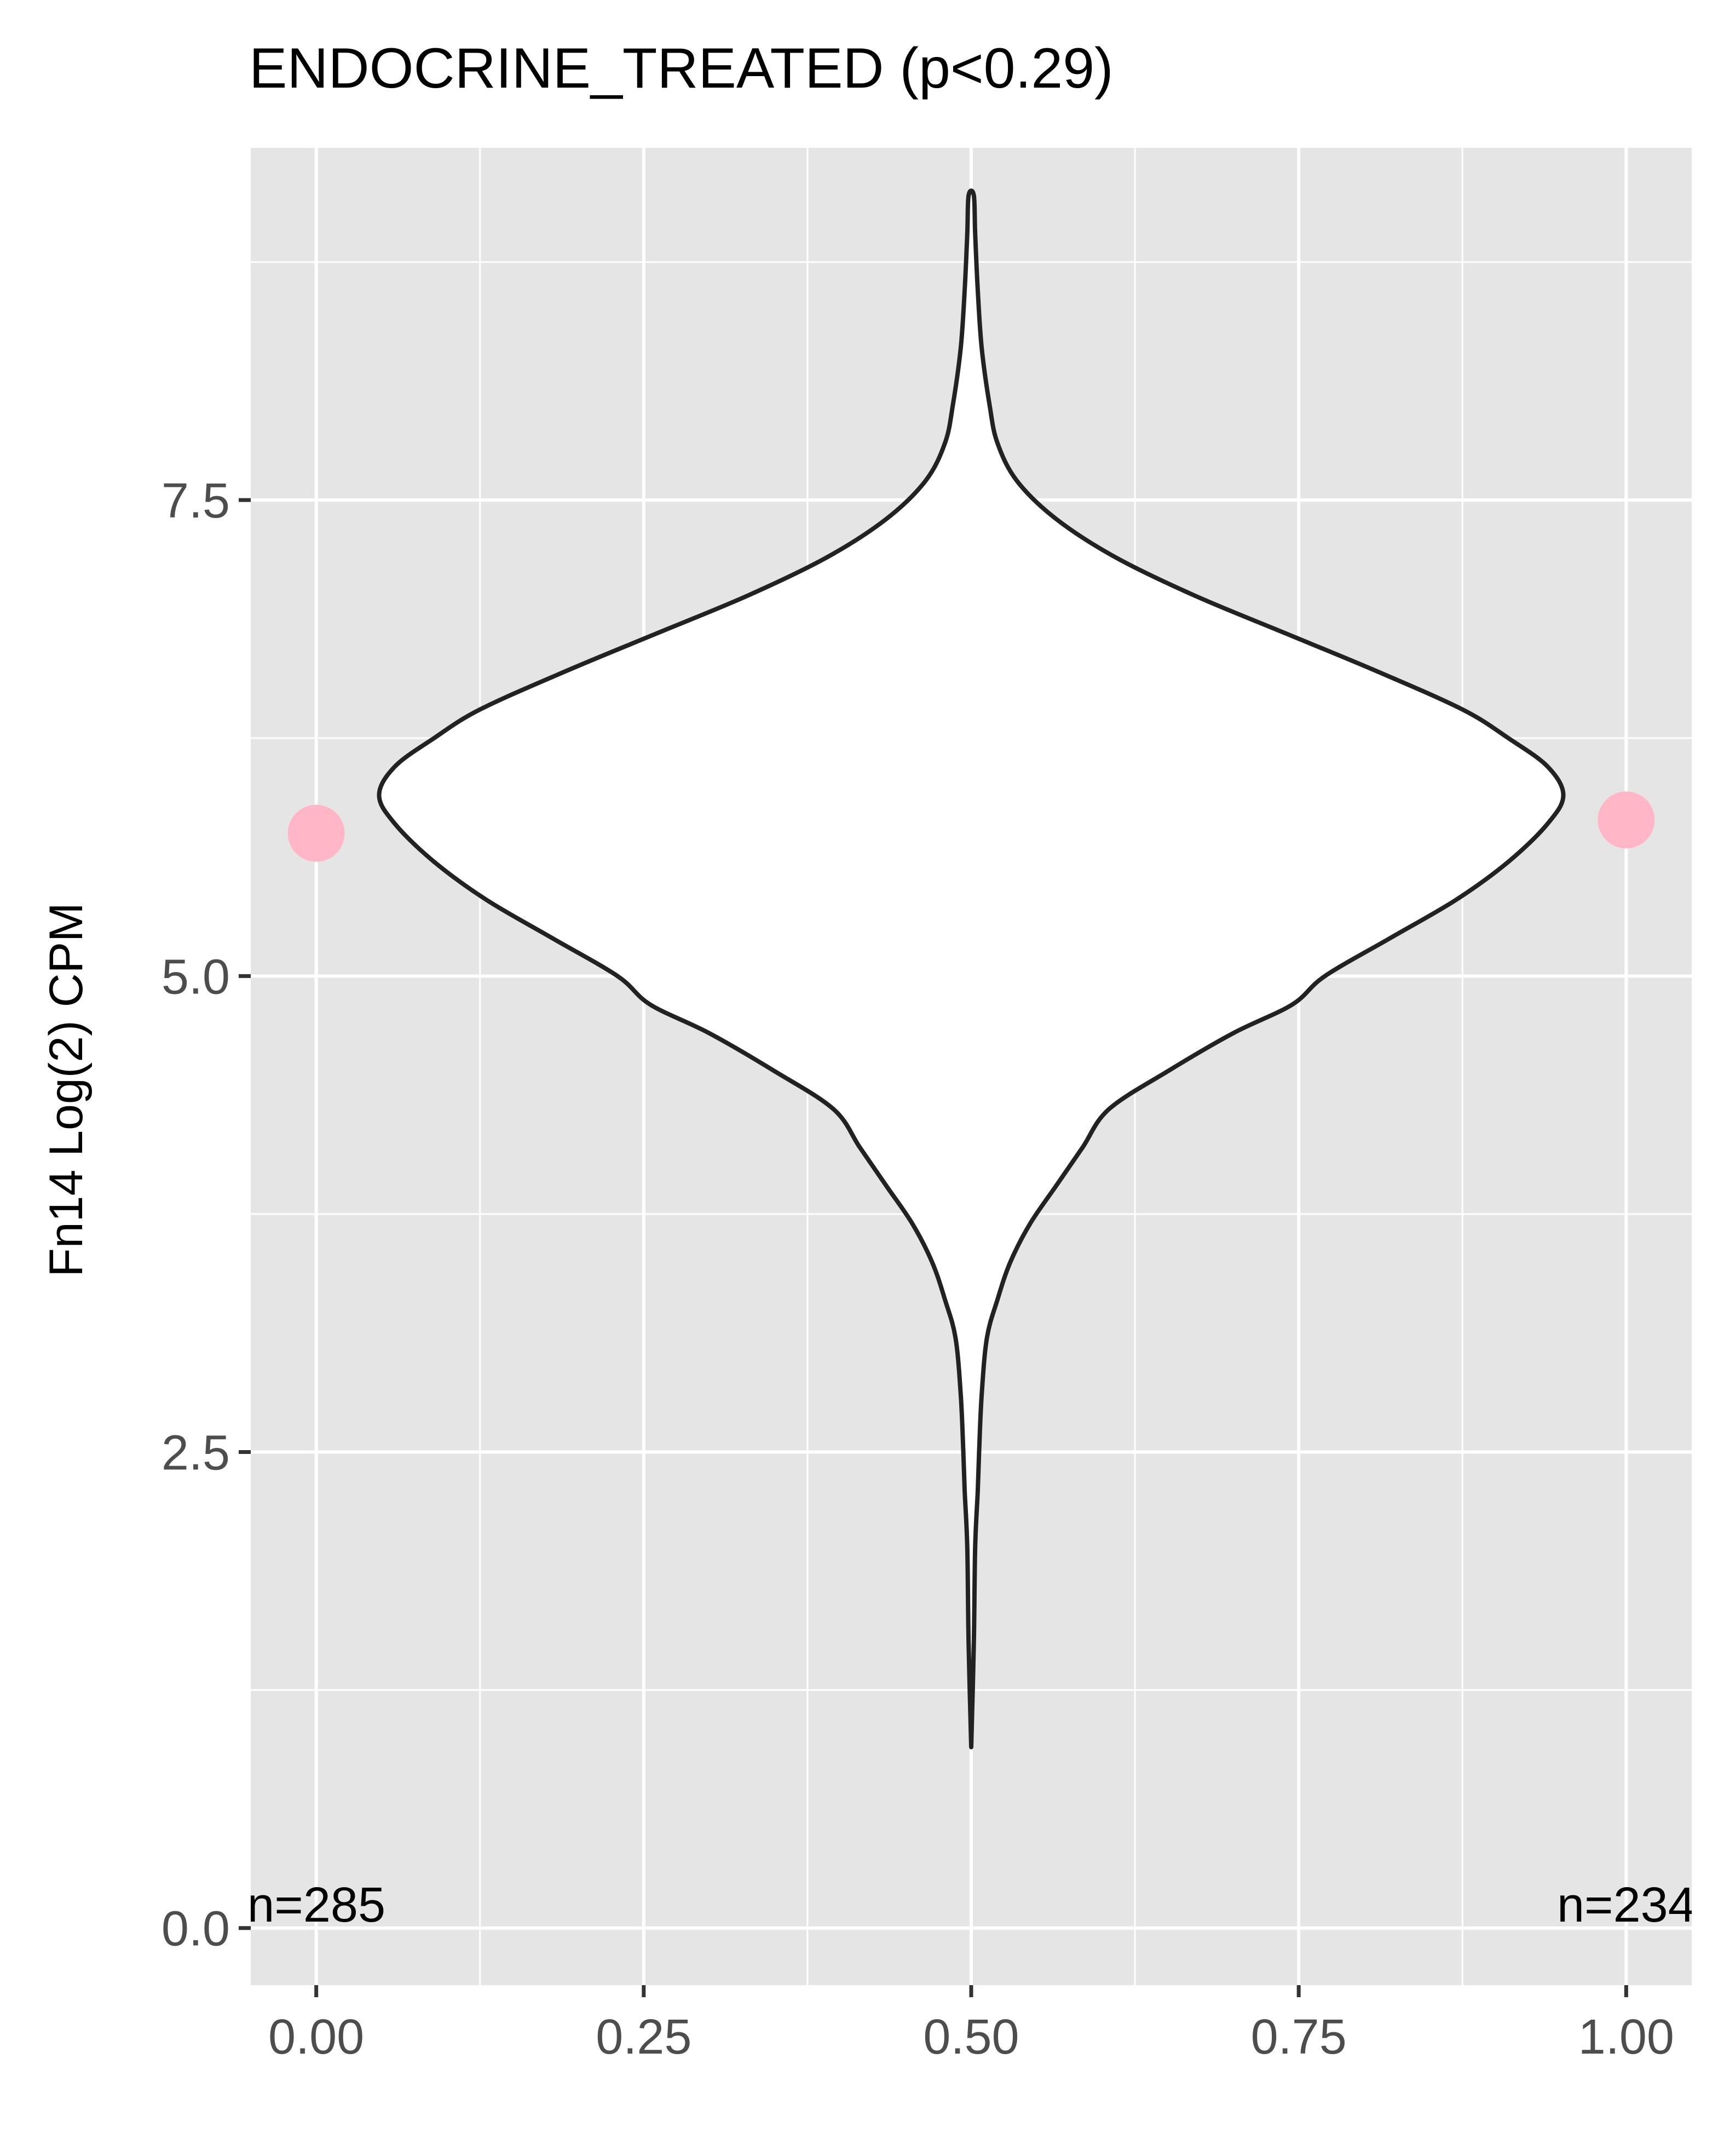 Image resolution: width=1724 pixels, height=2156 pixels. I want to click on x-tick-label: 0.25, so click(643, 2038).